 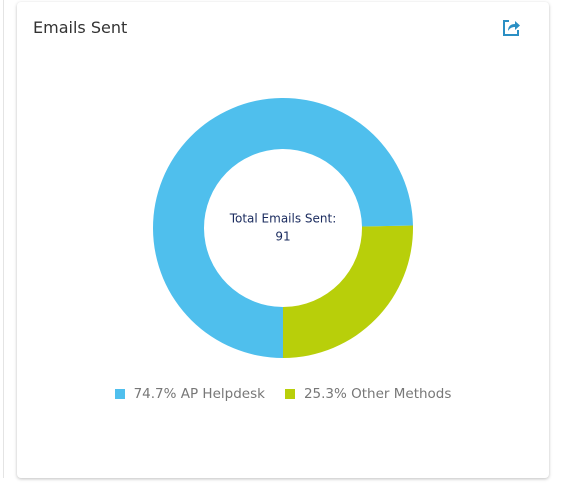 I want to click on legend-value: 74.7%, so click(x=155, y=394).